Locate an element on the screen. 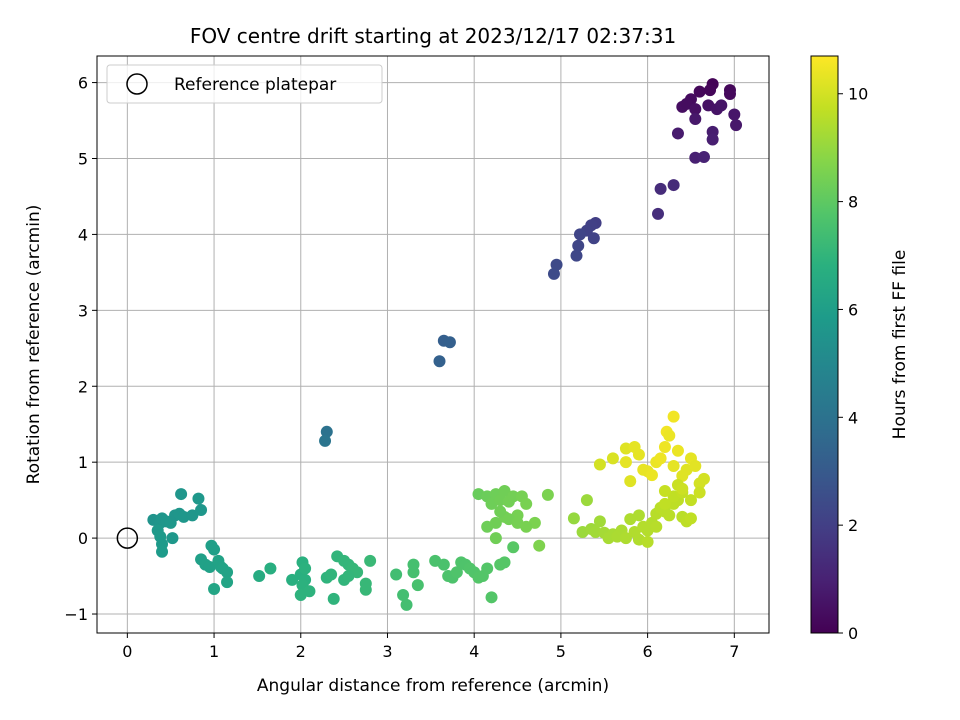 The height and width of the screenshot is (720, 960). legend-marker-open-circle is located at coordinates (137, 84).